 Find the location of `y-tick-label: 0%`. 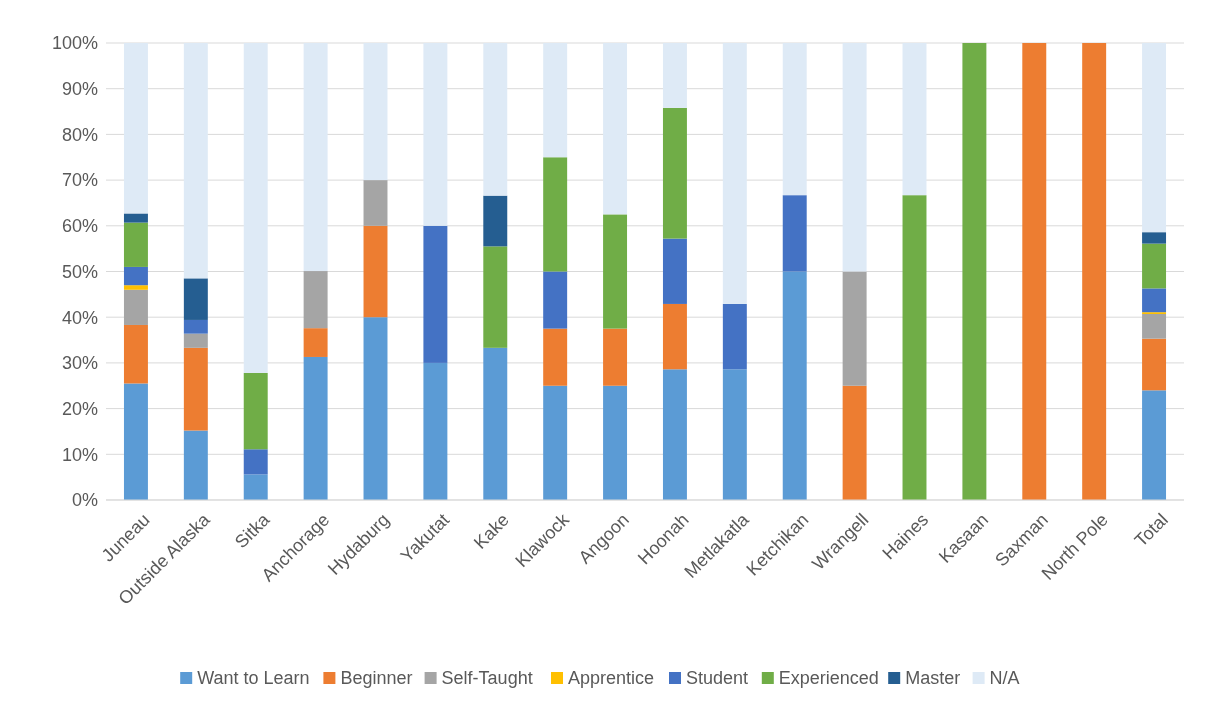

y-tick-label: 0% is located at coordinates (84, 500).